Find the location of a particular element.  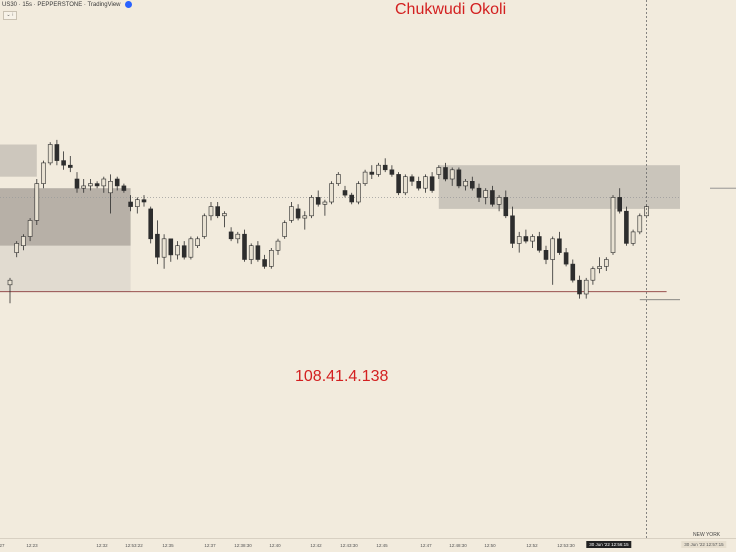

time-tick-label: 12:52 is located at coordinates (532, 545).